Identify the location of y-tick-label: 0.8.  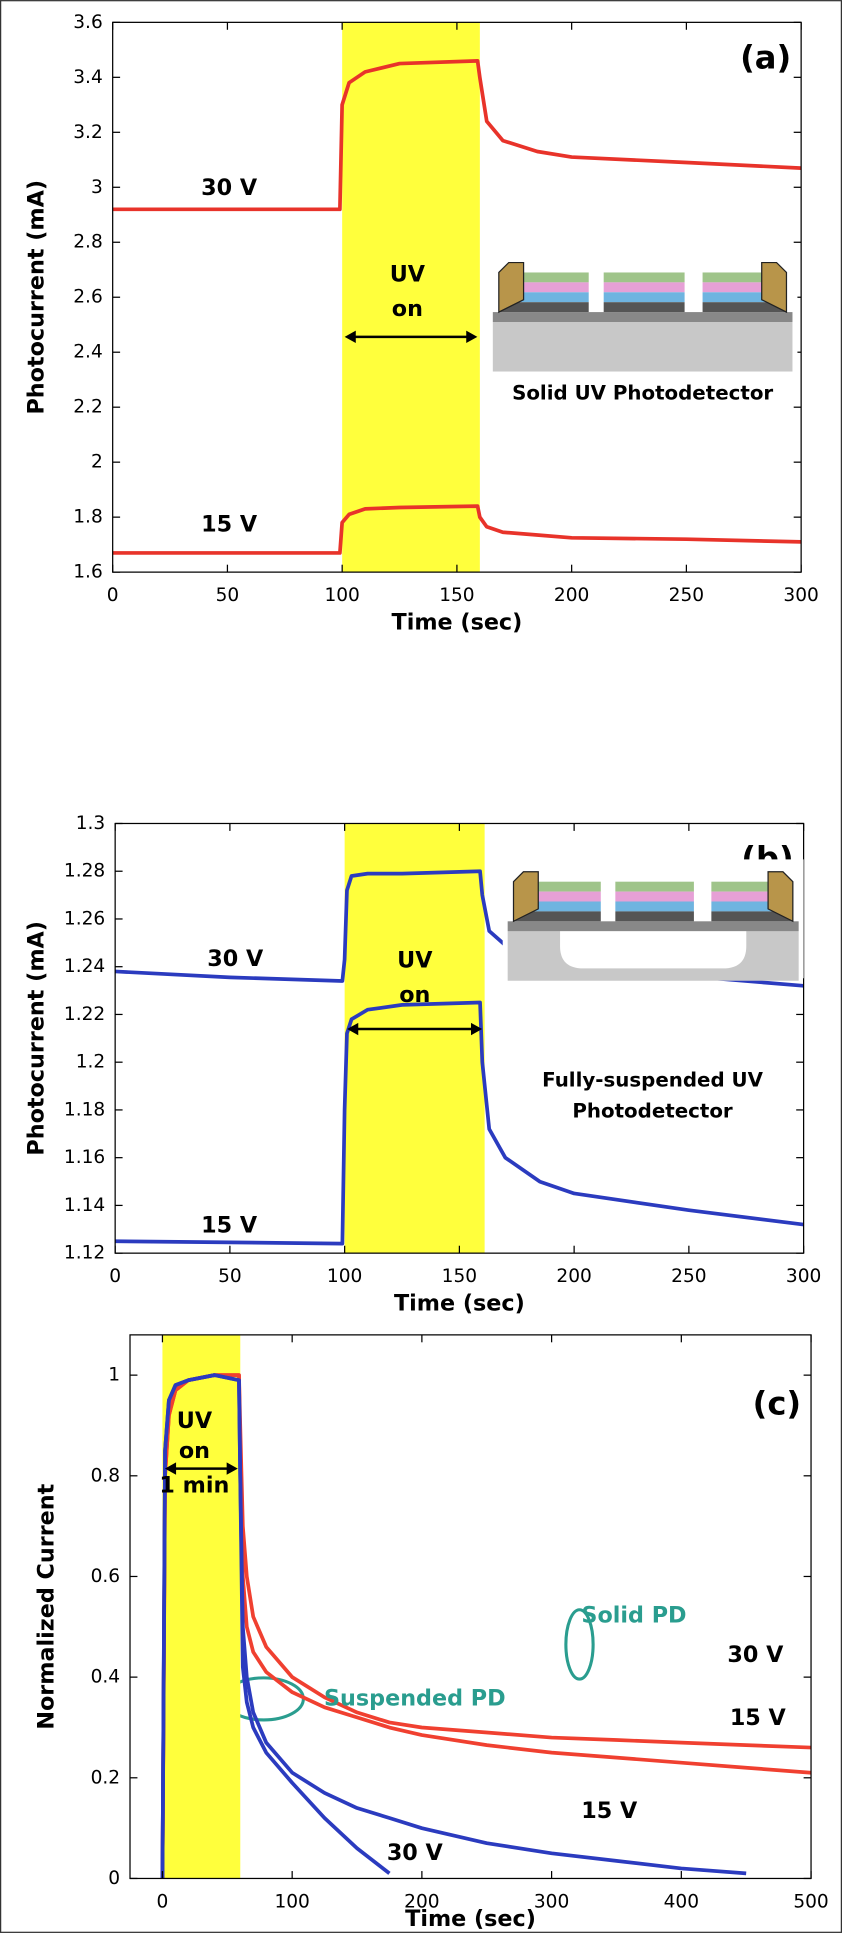
(106, 1475).